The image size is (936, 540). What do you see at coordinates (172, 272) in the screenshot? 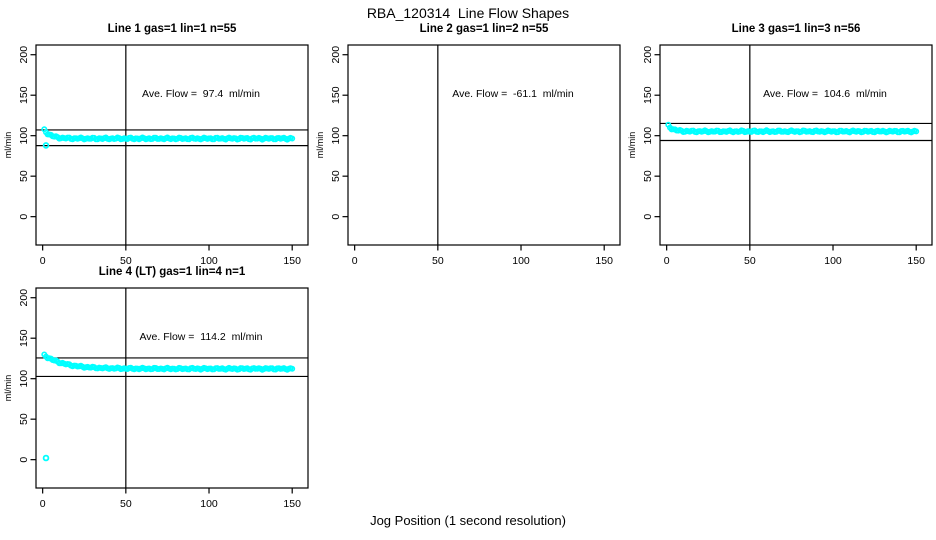
I see `panel-title-line-4: Line 4 (LT) gas=1 lin=4 n=1` at bounding box center [172, 272].